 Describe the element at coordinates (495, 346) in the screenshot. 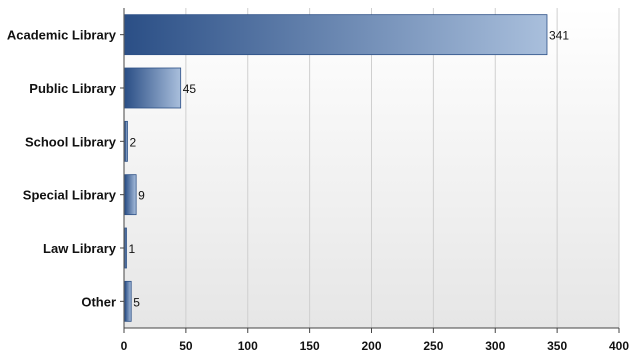

I see `x-tick-label-300: 300` at that location.